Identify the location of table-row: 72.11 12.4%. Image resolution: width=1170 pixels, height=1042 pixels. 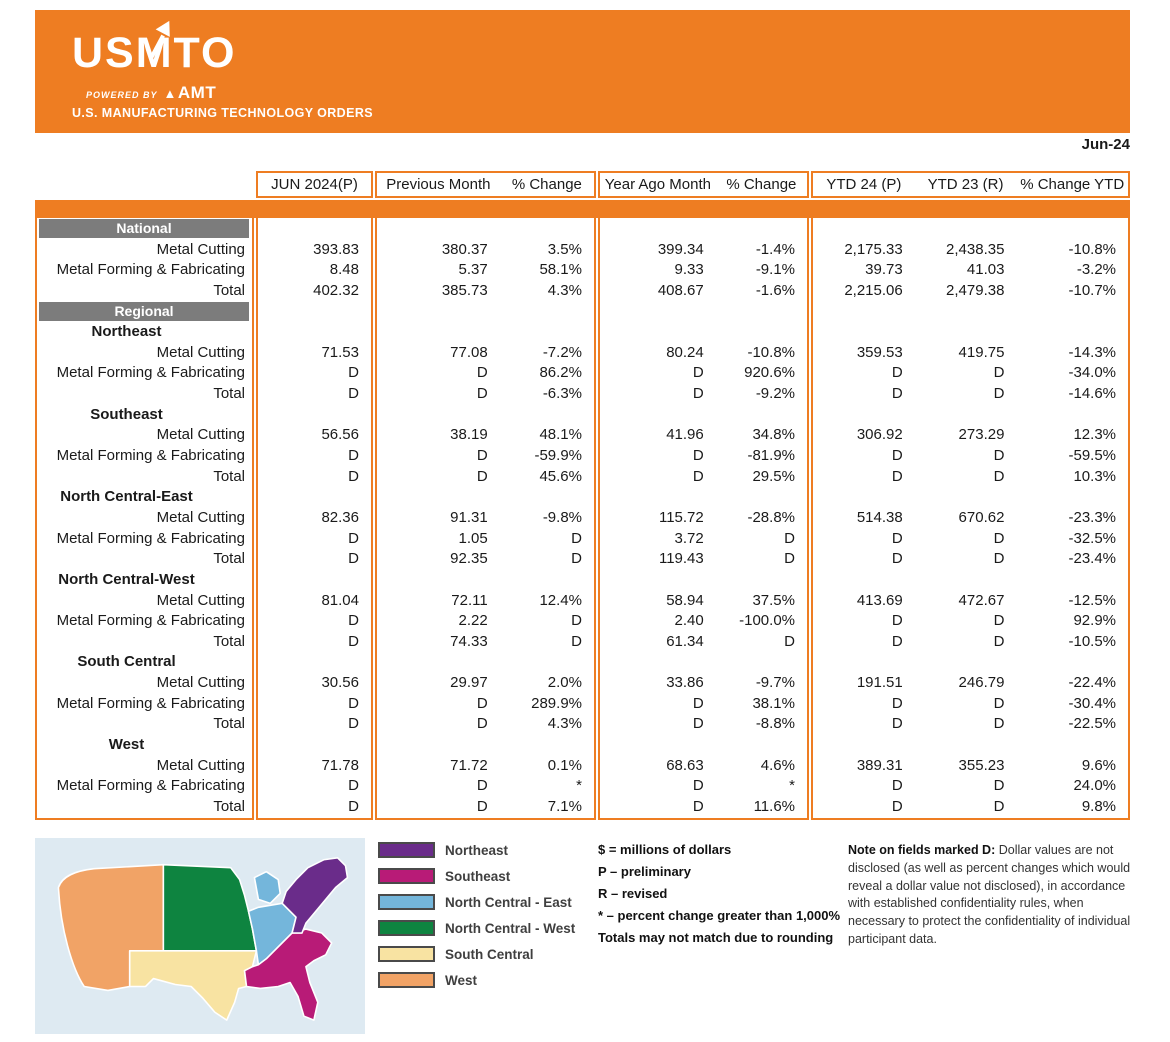
(485, 601).